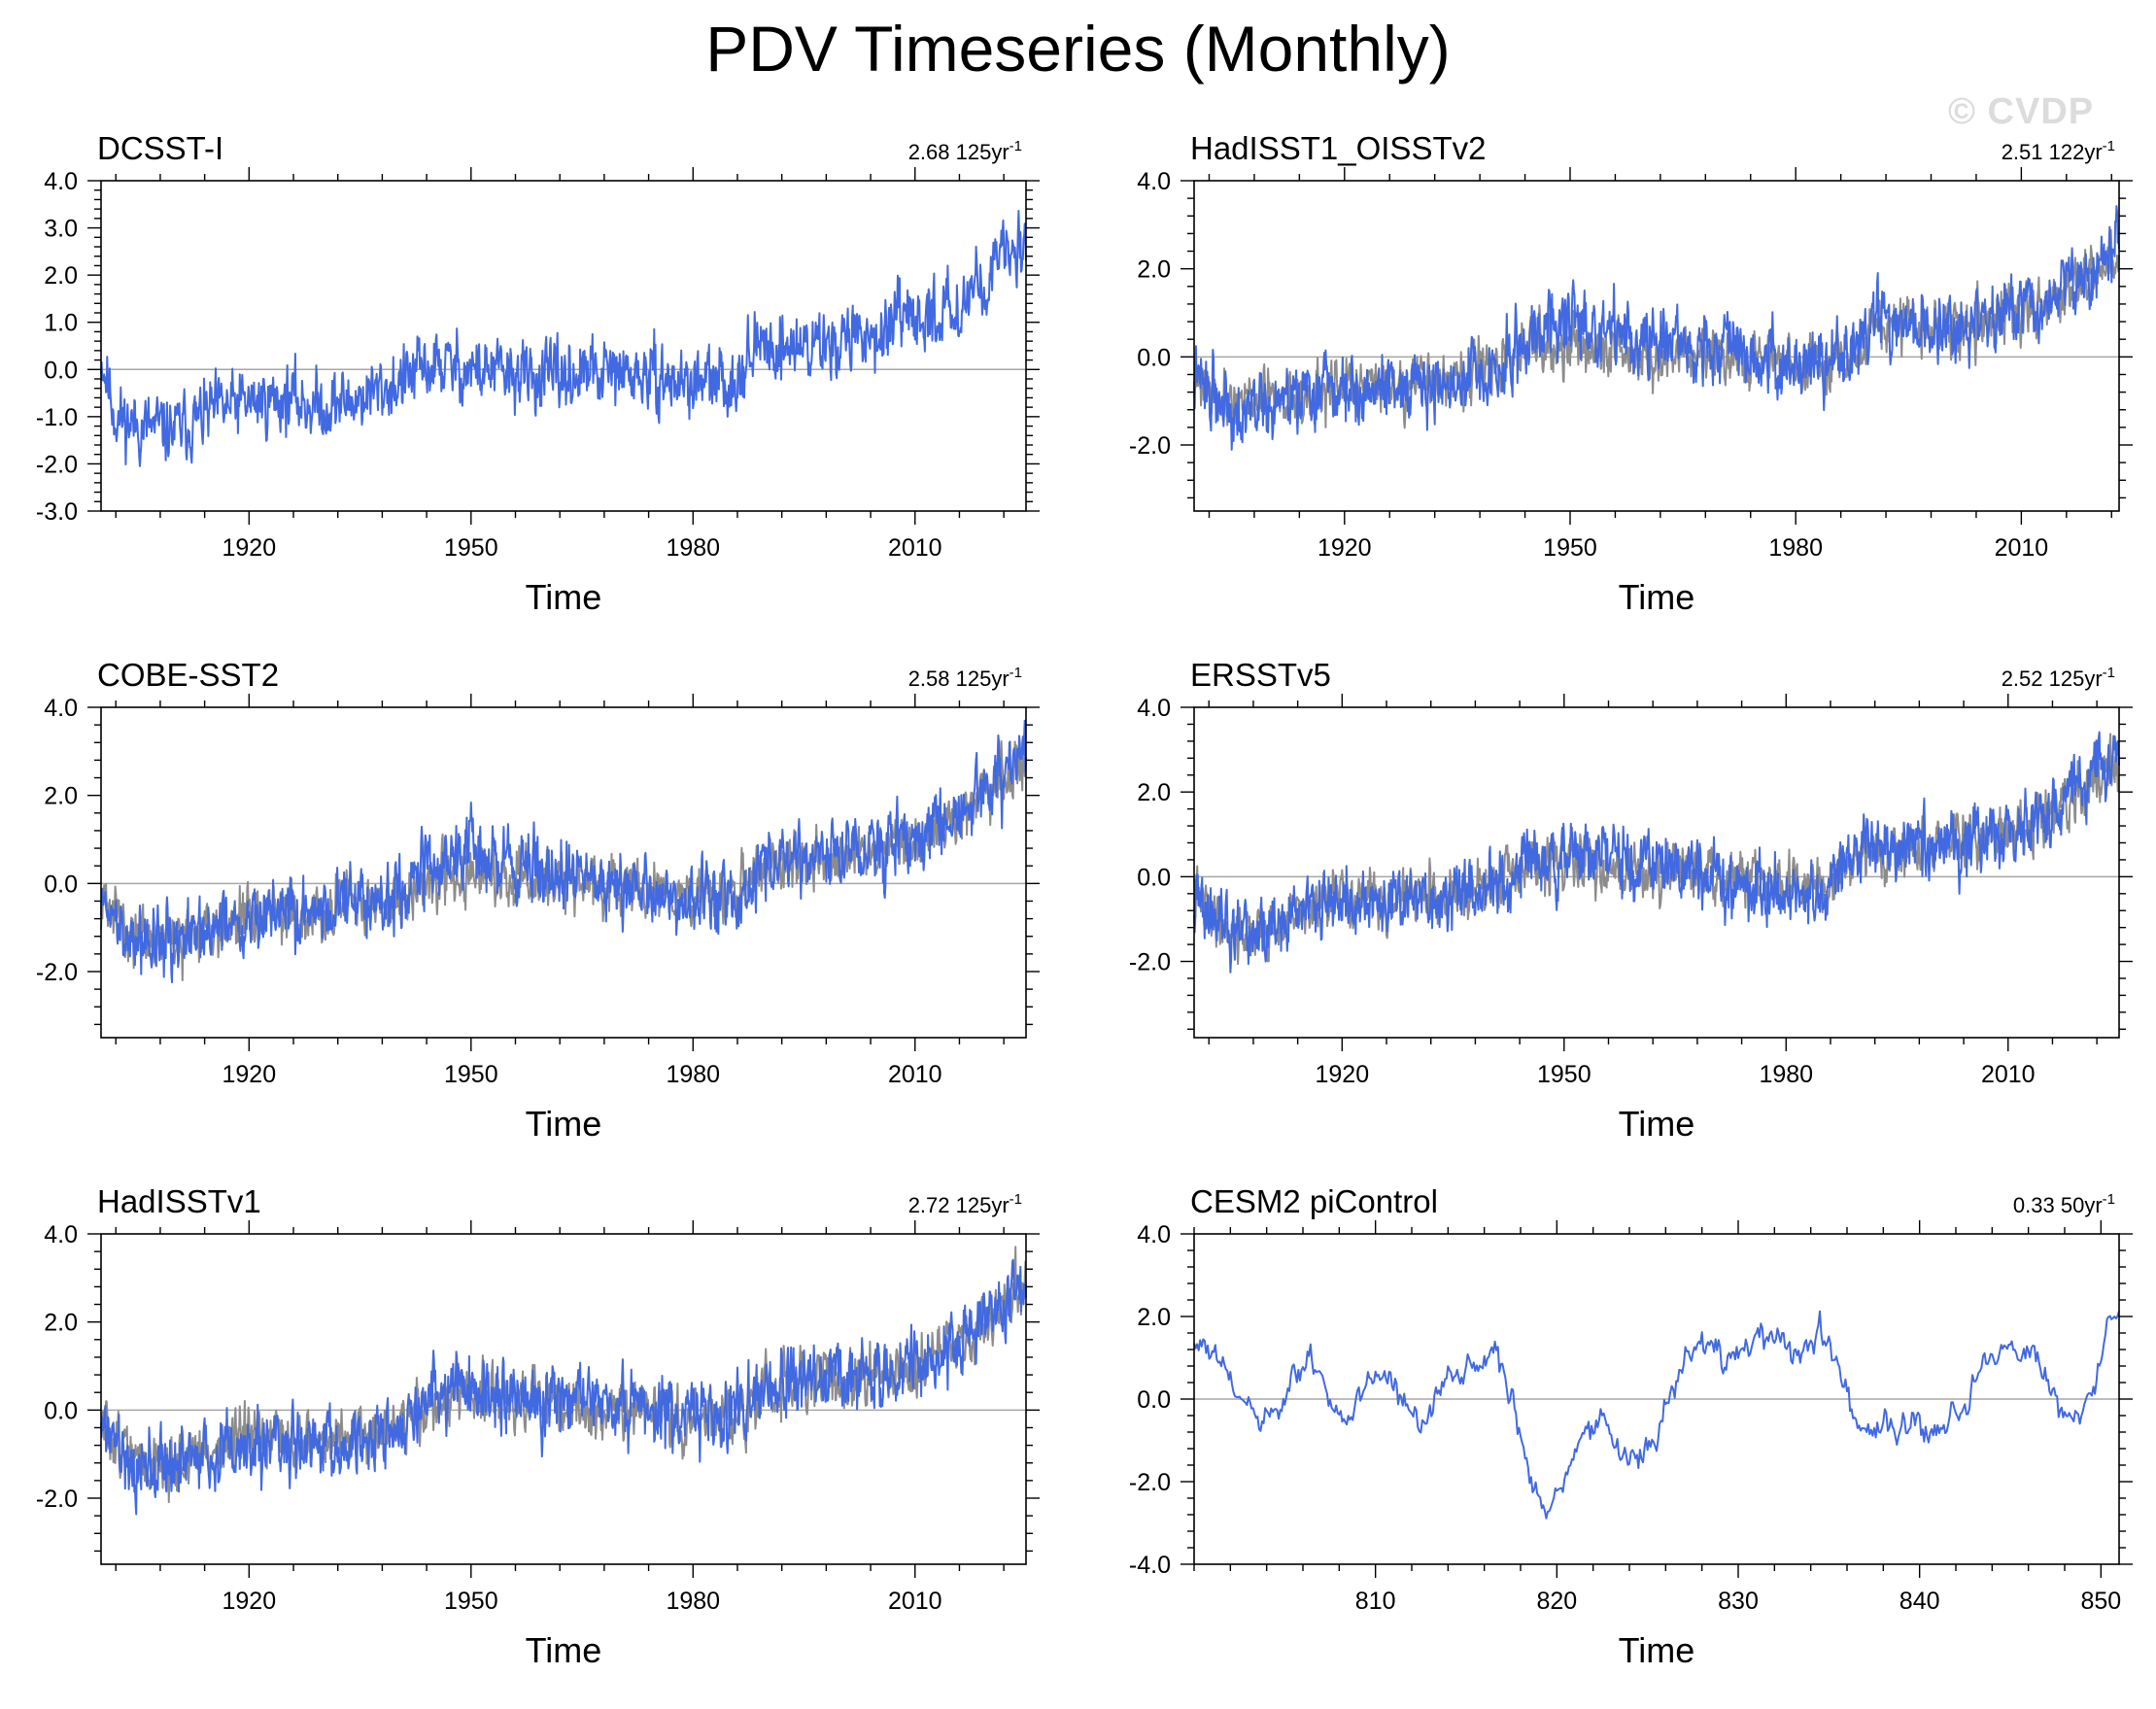 Image resolution: width=2156 pixels, height=1709 pixels. What do you see at coordinates (965, 1204) in the screenshot?
I see `trend-label: 2.72 125yr-1` at bounding box center [965, 1204].